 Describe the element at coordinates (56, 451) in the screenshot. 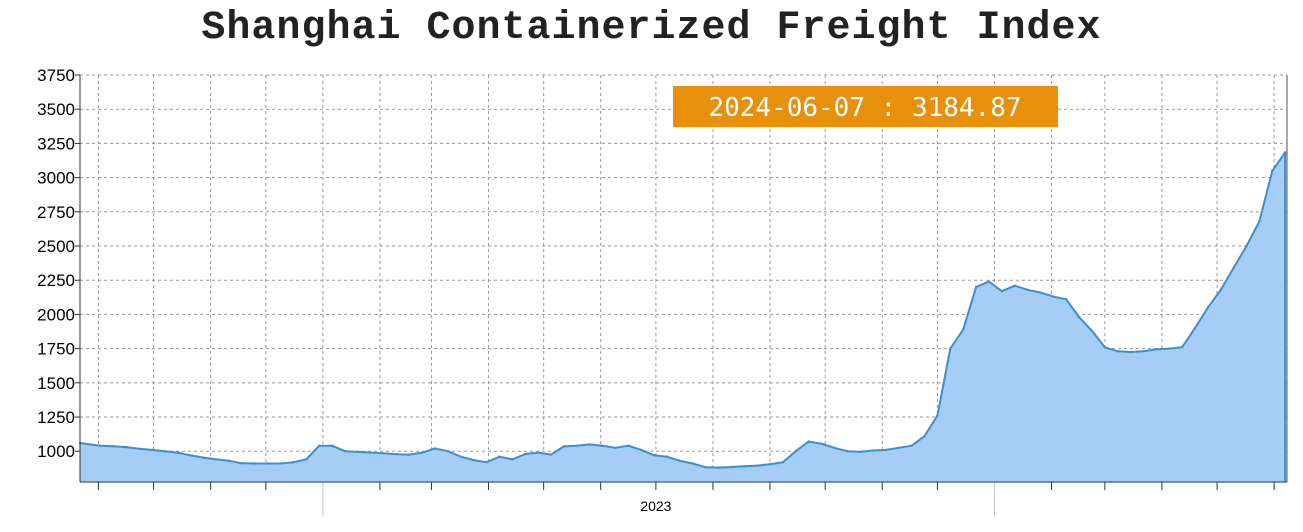

I see `y-tick-label: 1000` at that location.